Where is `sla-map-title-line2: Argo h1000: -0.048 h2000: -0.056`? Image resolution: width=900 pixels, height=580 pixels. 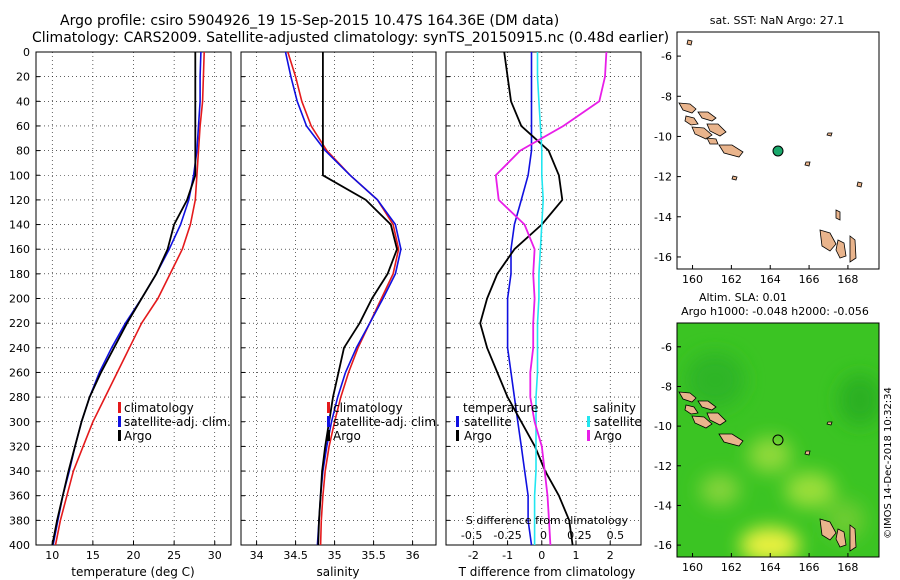 sla-map-title-line2: Argo h1000: -0.048 h2000: -0.056 is located at coordinates (775, 311).